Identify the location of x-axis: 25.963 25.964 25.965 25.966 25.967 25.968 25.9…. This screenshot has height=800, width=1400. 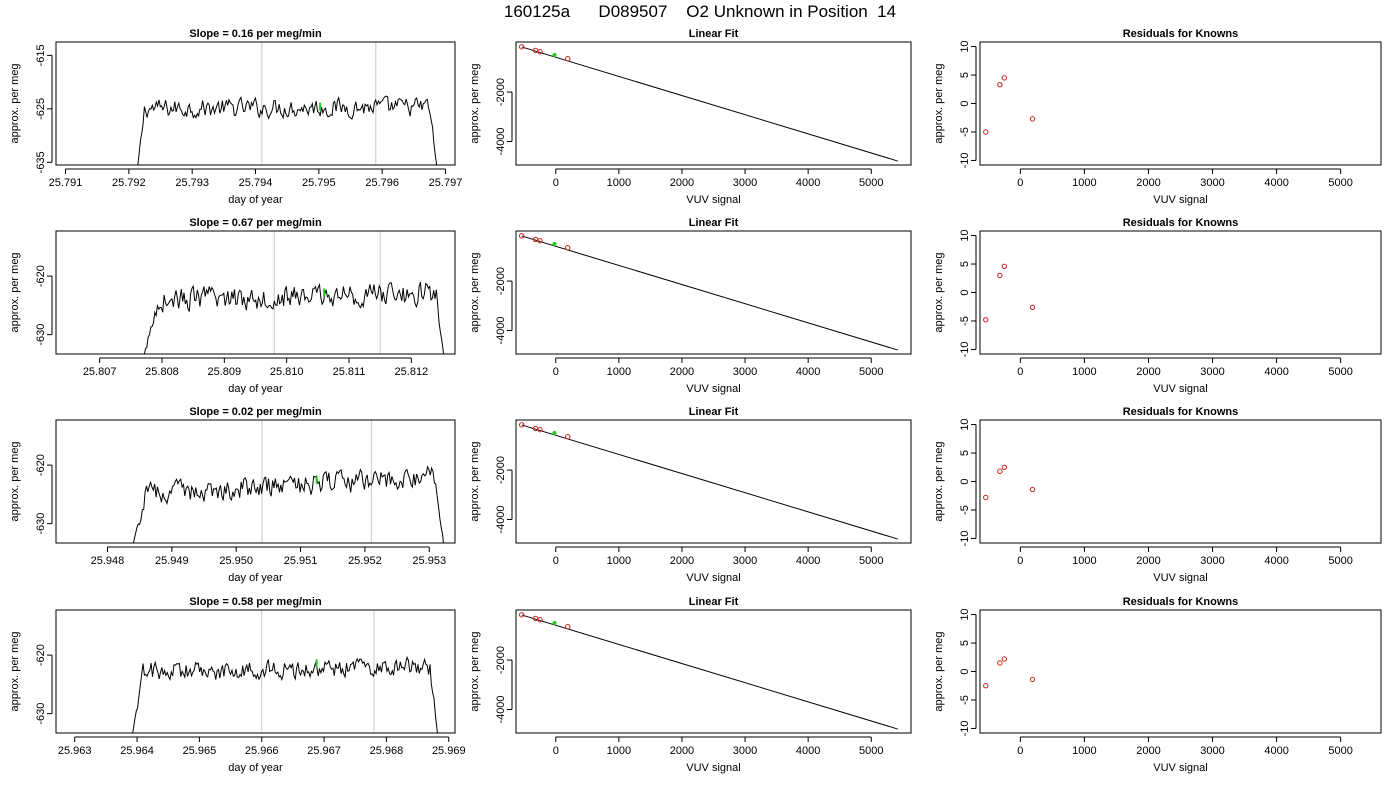
(262, 755).